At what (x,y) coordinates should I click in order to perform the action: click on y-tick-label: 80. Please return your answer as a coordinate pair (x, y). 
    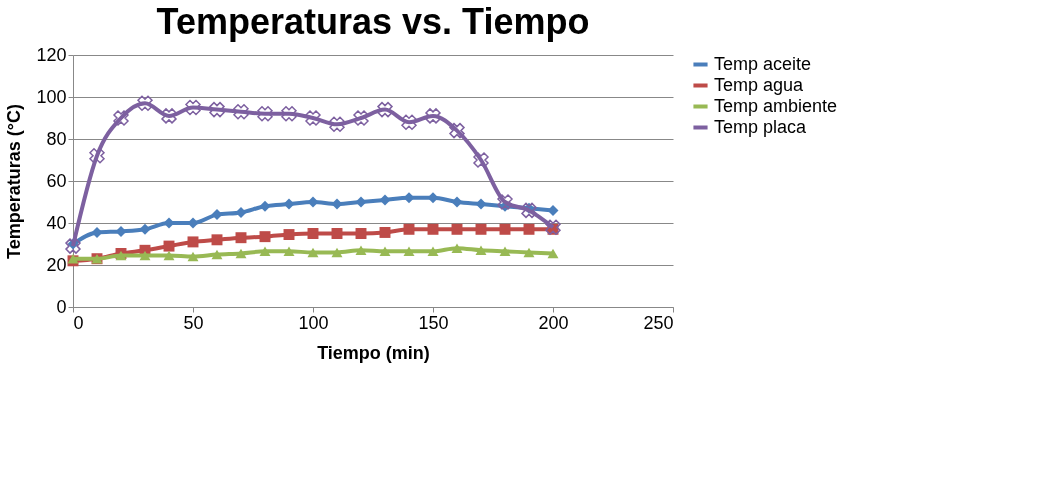
    Looking at the image, I should click on (56, 138).